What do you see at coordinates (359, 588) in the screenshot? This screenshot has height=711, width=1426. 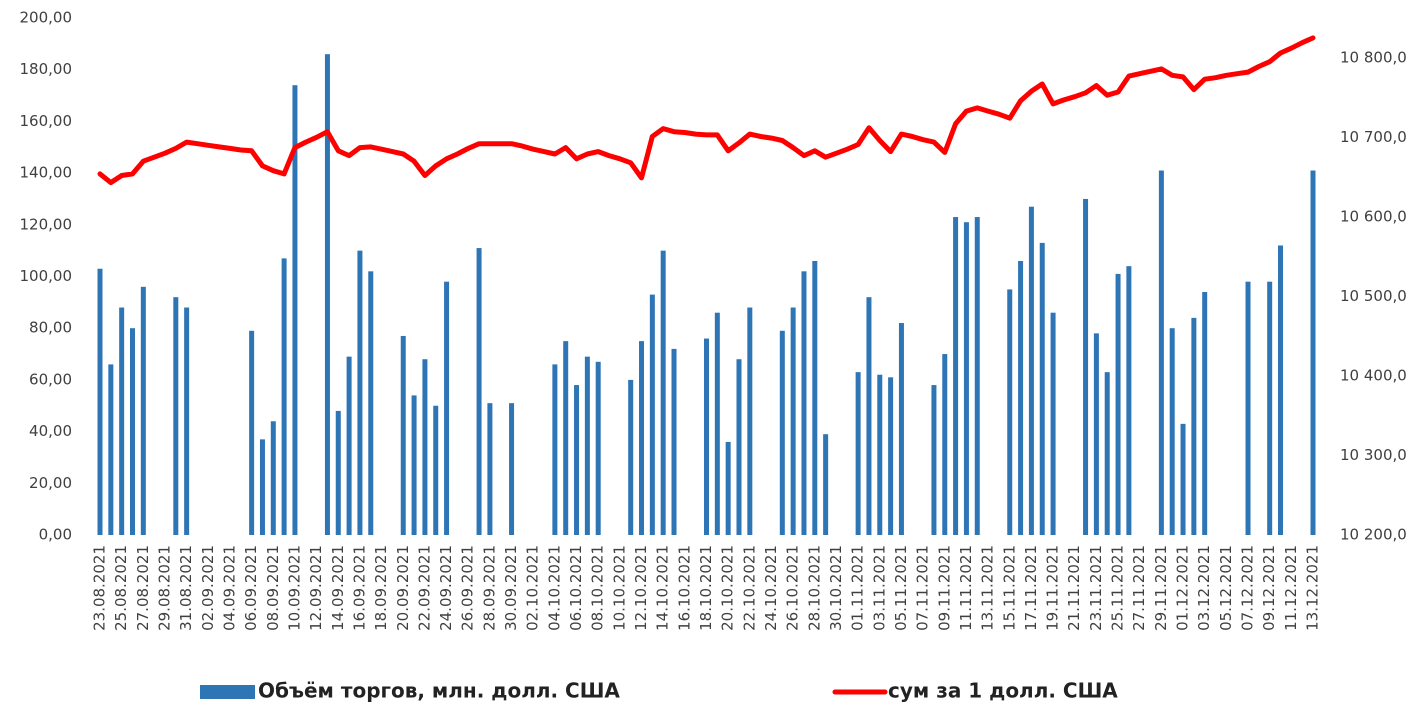 I see `x-tick-label: 16.09.2021` at bounding box center [359, 588].